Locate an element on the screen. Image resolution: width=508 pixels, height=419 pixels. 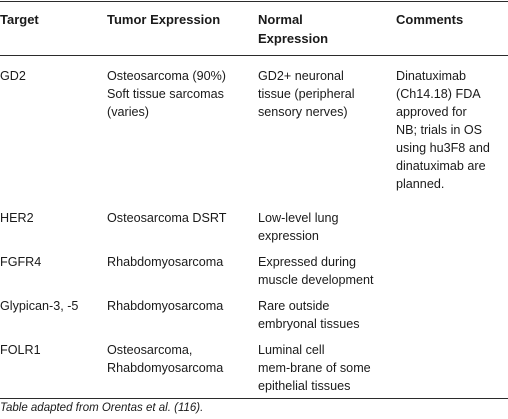
header-target: Target is located at coordinates (19, 19).